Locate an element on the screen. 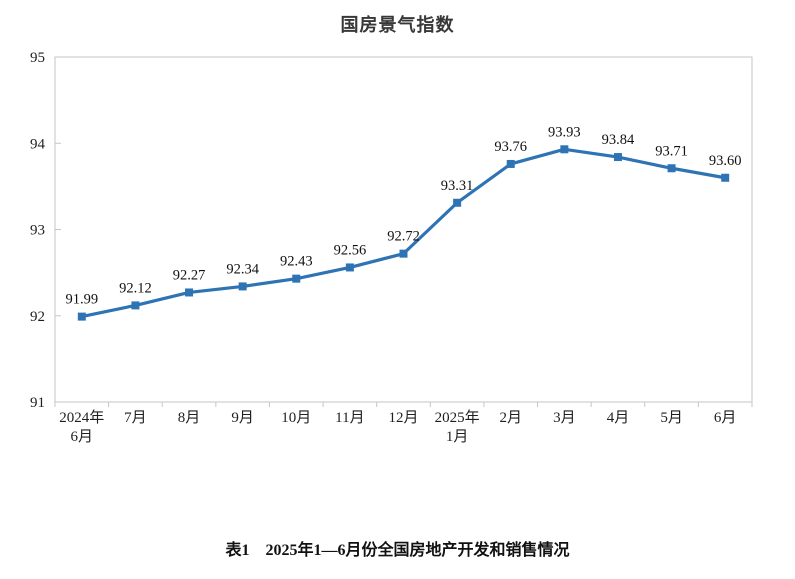  data-label: 93.31 is located at coordinates (457, 186).